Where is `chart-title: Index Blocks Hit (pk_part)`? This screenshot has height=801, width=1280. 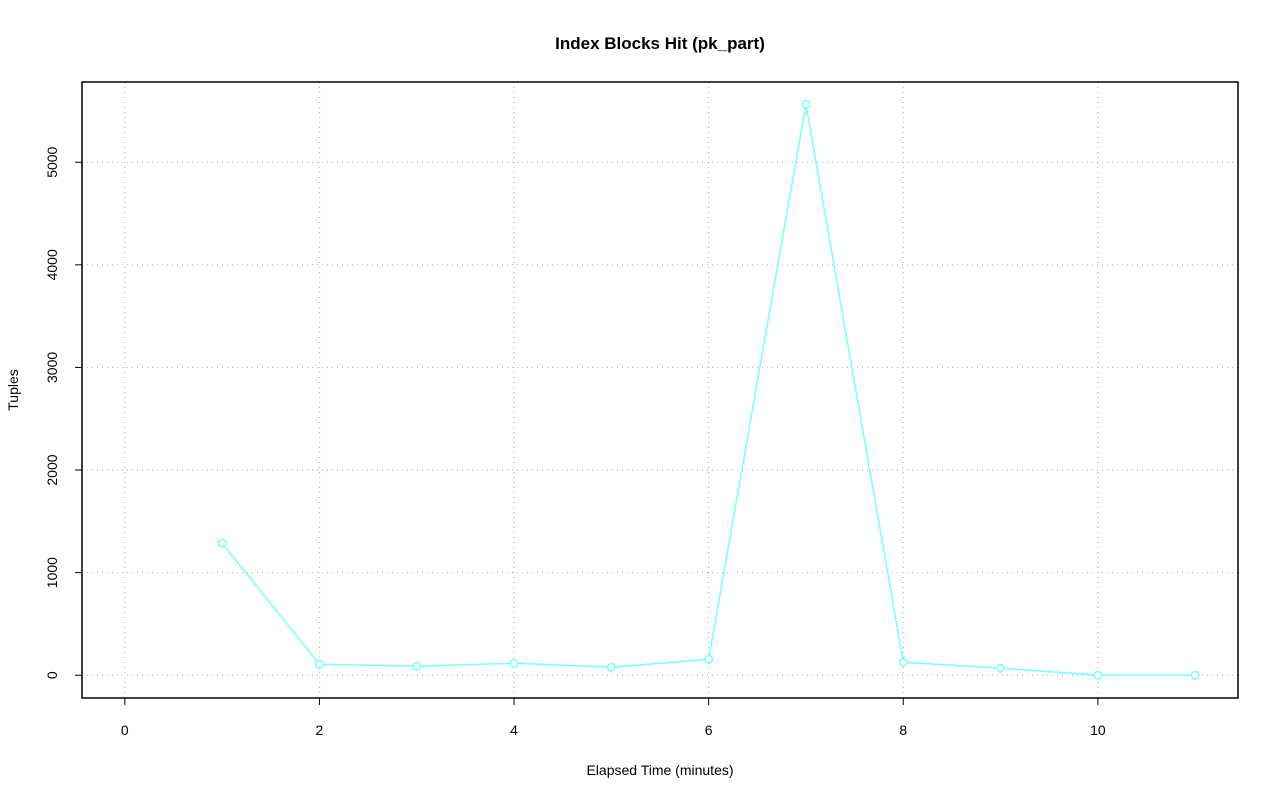
chart-title: Index Blocks Hit (pk_part) is located at coordinates (660, 43).